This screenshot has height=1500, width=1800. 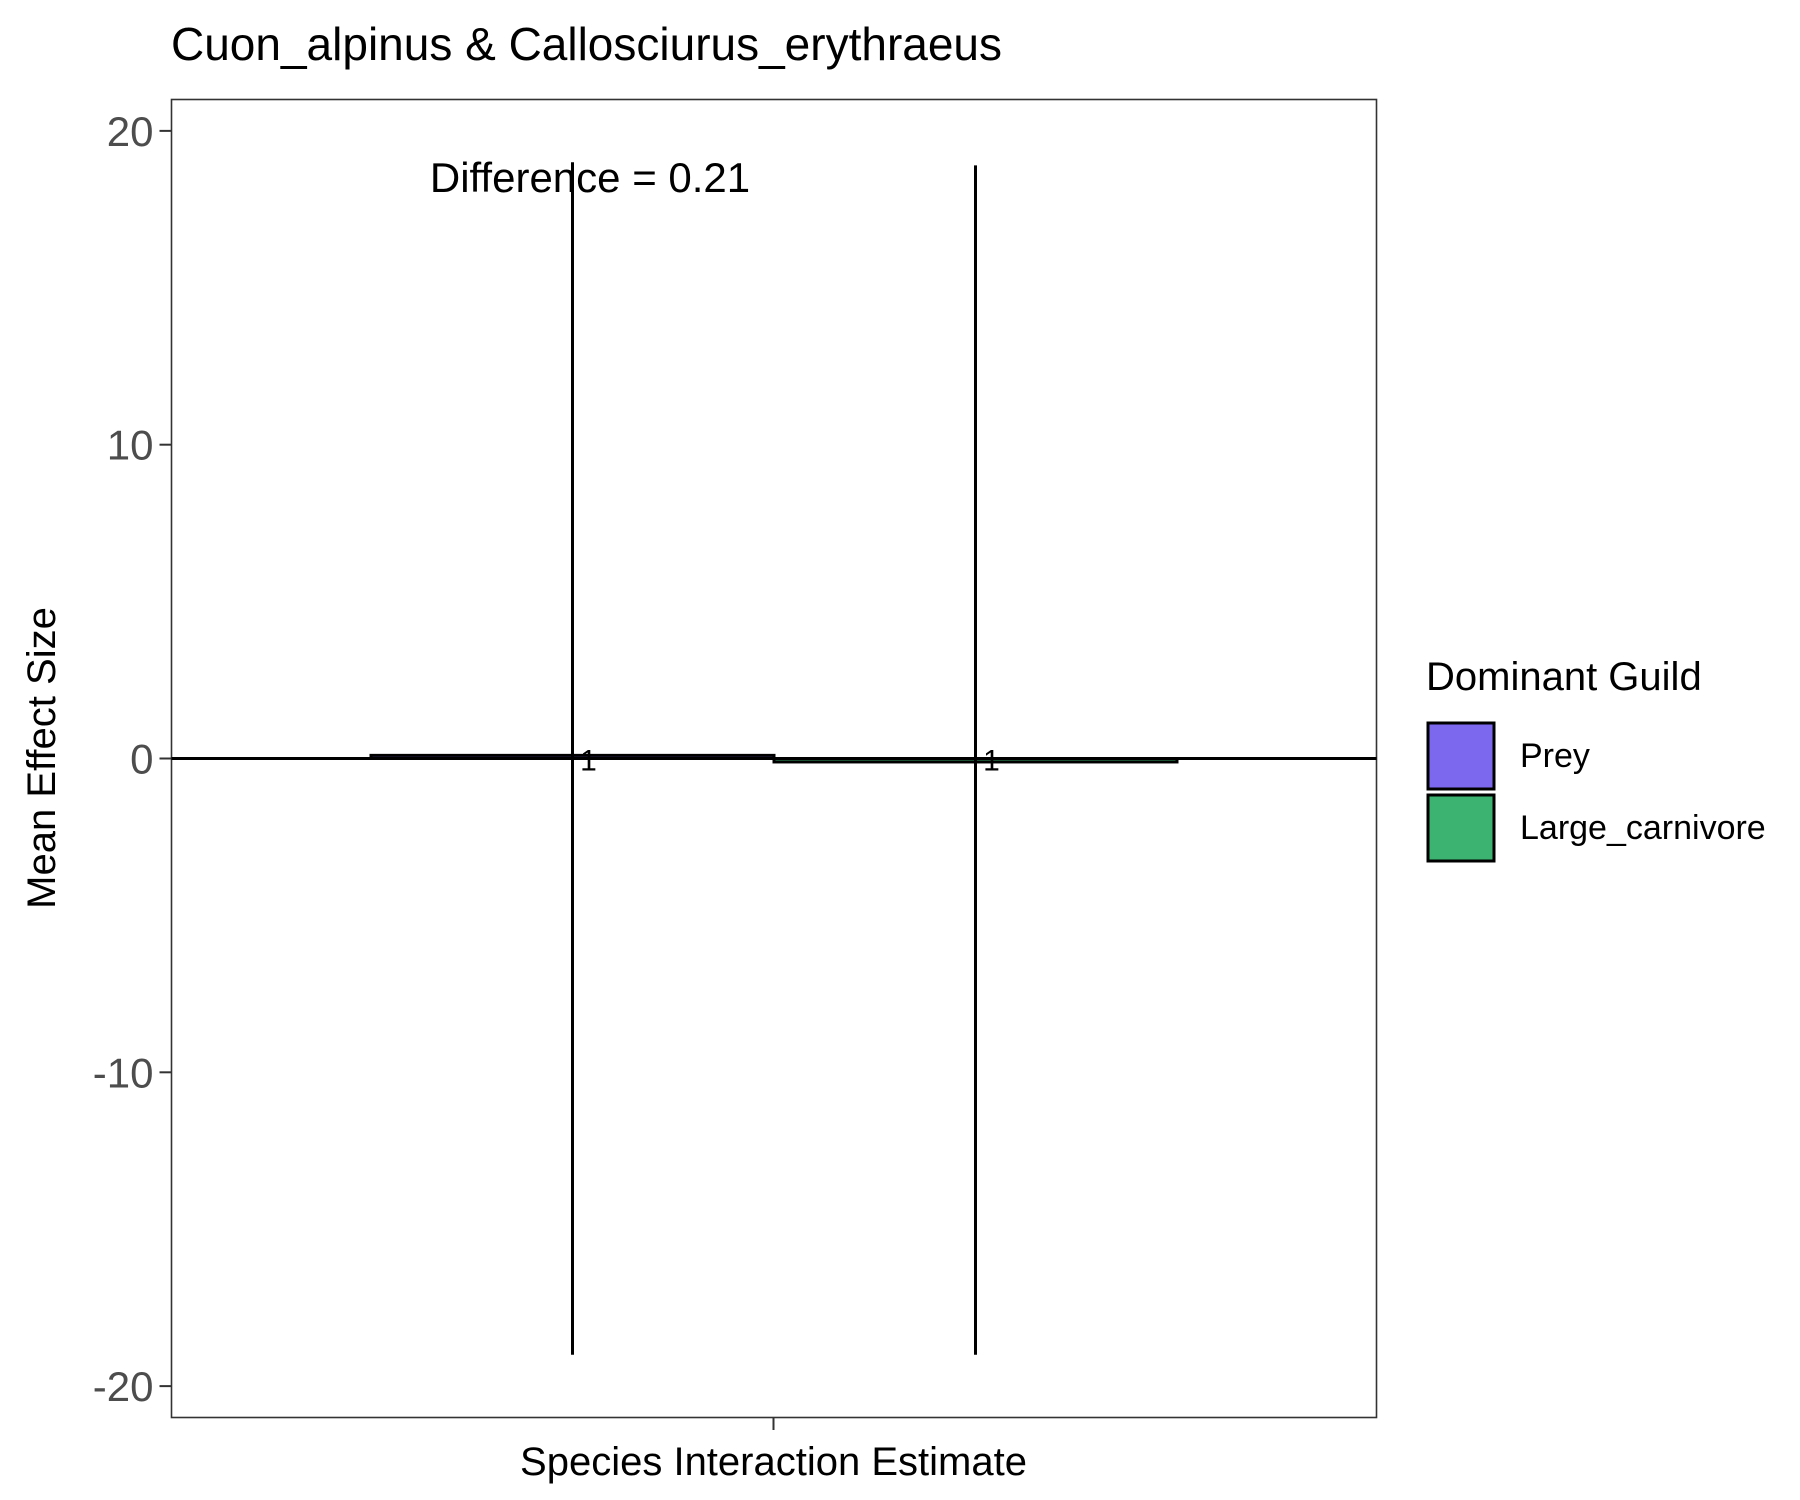 I want to click on x-axis-label: Species Interaction Estimate, so click(x=773, y=1462).